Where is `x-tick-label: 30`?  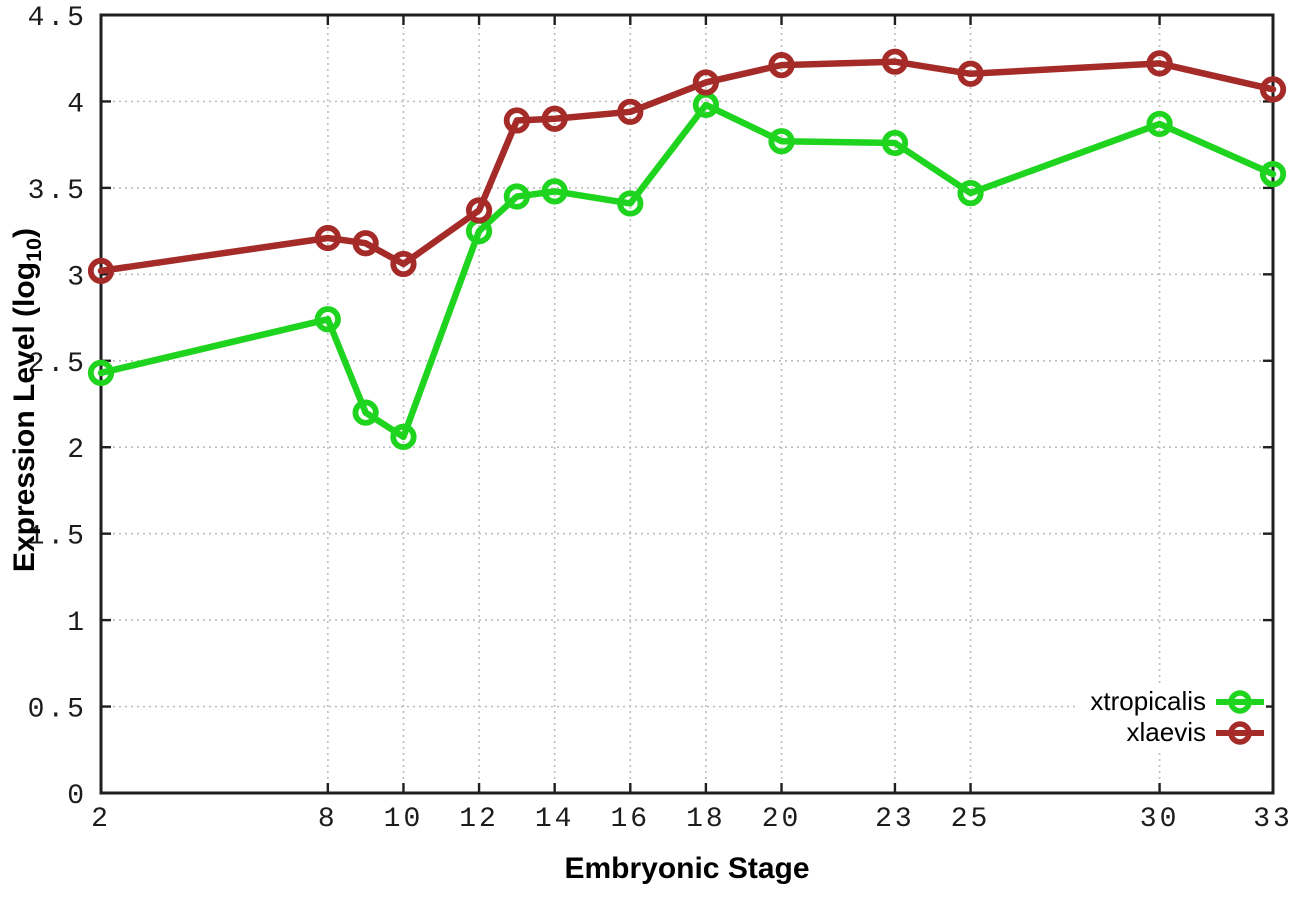
x-tick-label: 30 is located at coordinates (1160, 819).